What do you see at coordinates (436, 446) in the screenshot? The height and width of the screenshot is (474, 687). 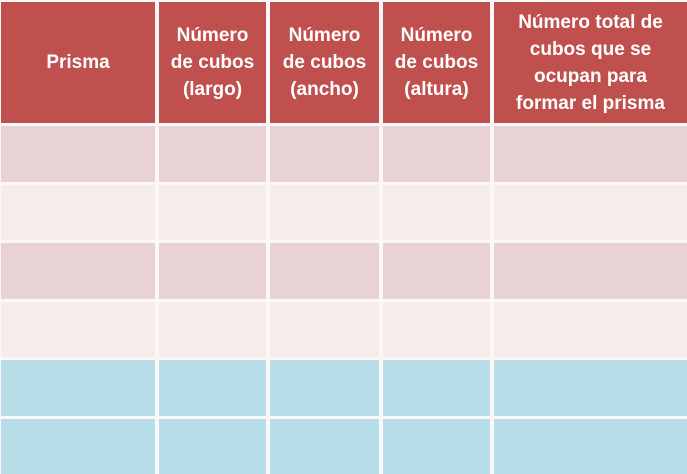 I see `table-cell-r6-c4` at bounding box center [436, 446].